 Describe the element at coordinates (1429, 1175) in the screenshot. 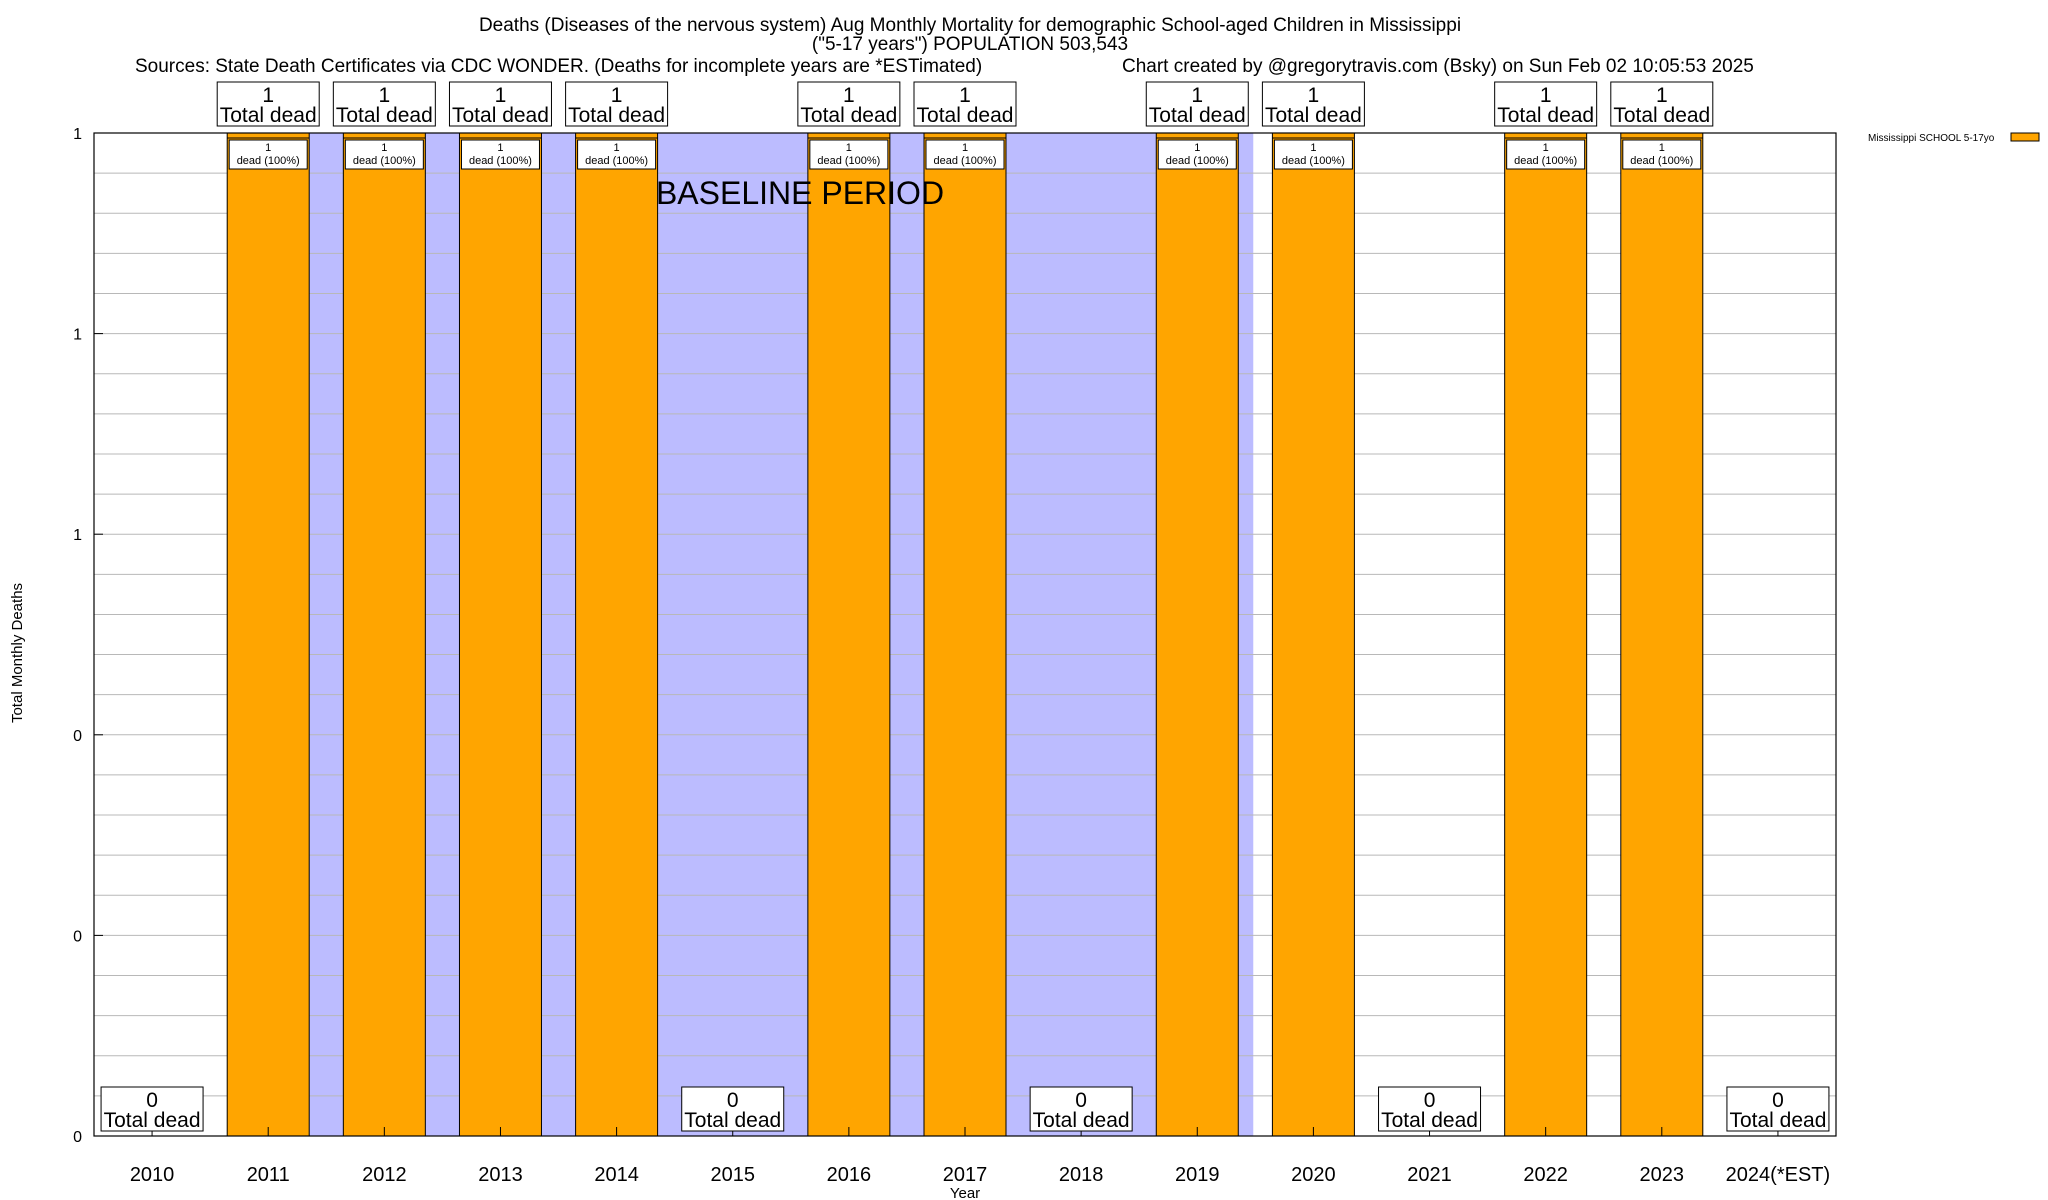

I see `x-tick-label: 2021` at that location.